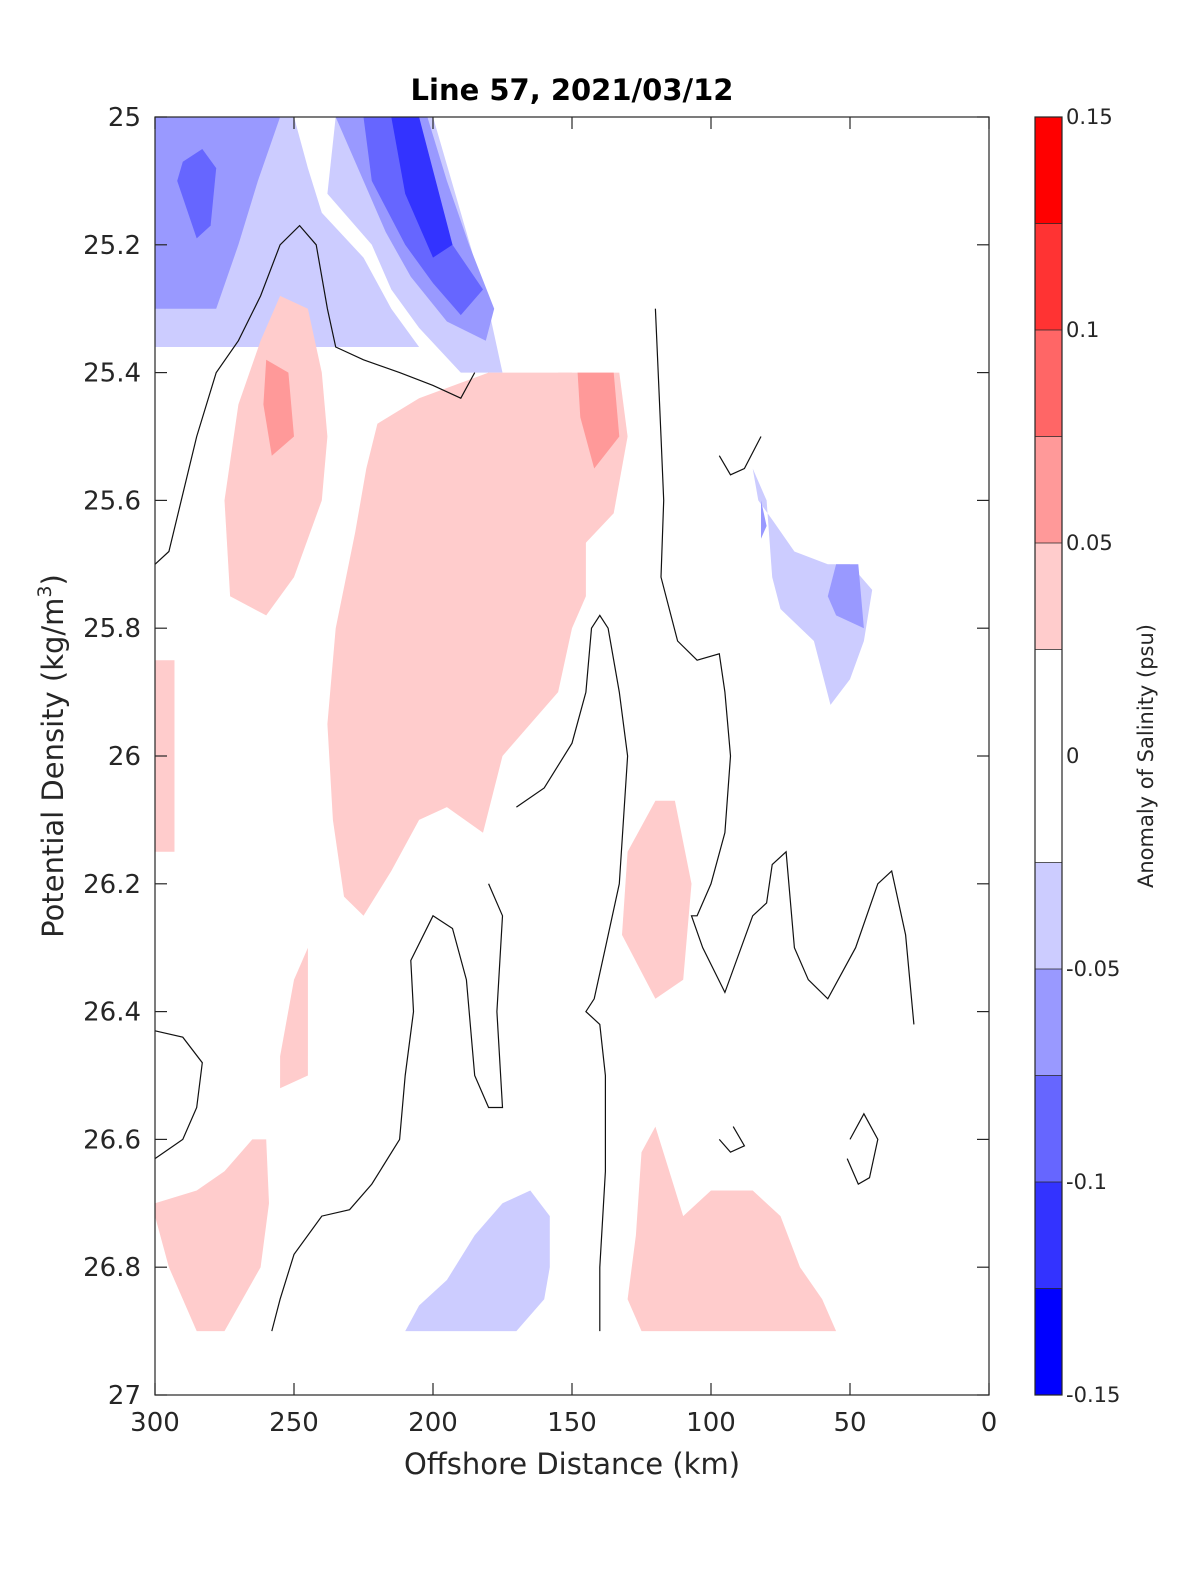 Image resolution: width=1200 pixels, height=1575 pixels. What do you see at coordinates (112, 1140) in the screenshot?
I see `y-tick-label: 26.6` at bounding box center [112, 1140].